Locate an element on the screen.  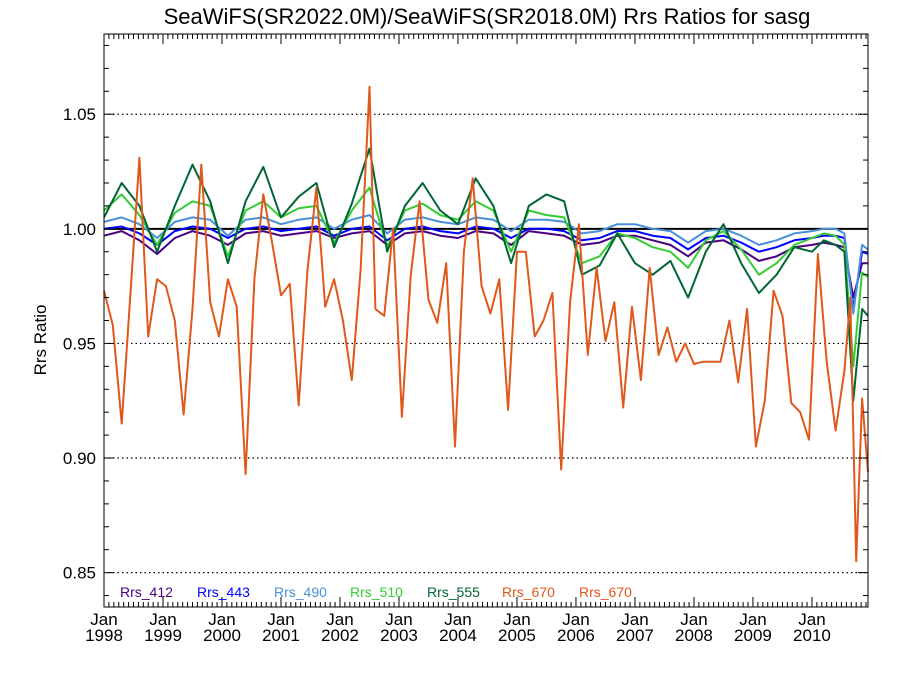
y-tick-label: 0.85 is located at coordinates (79, 573).